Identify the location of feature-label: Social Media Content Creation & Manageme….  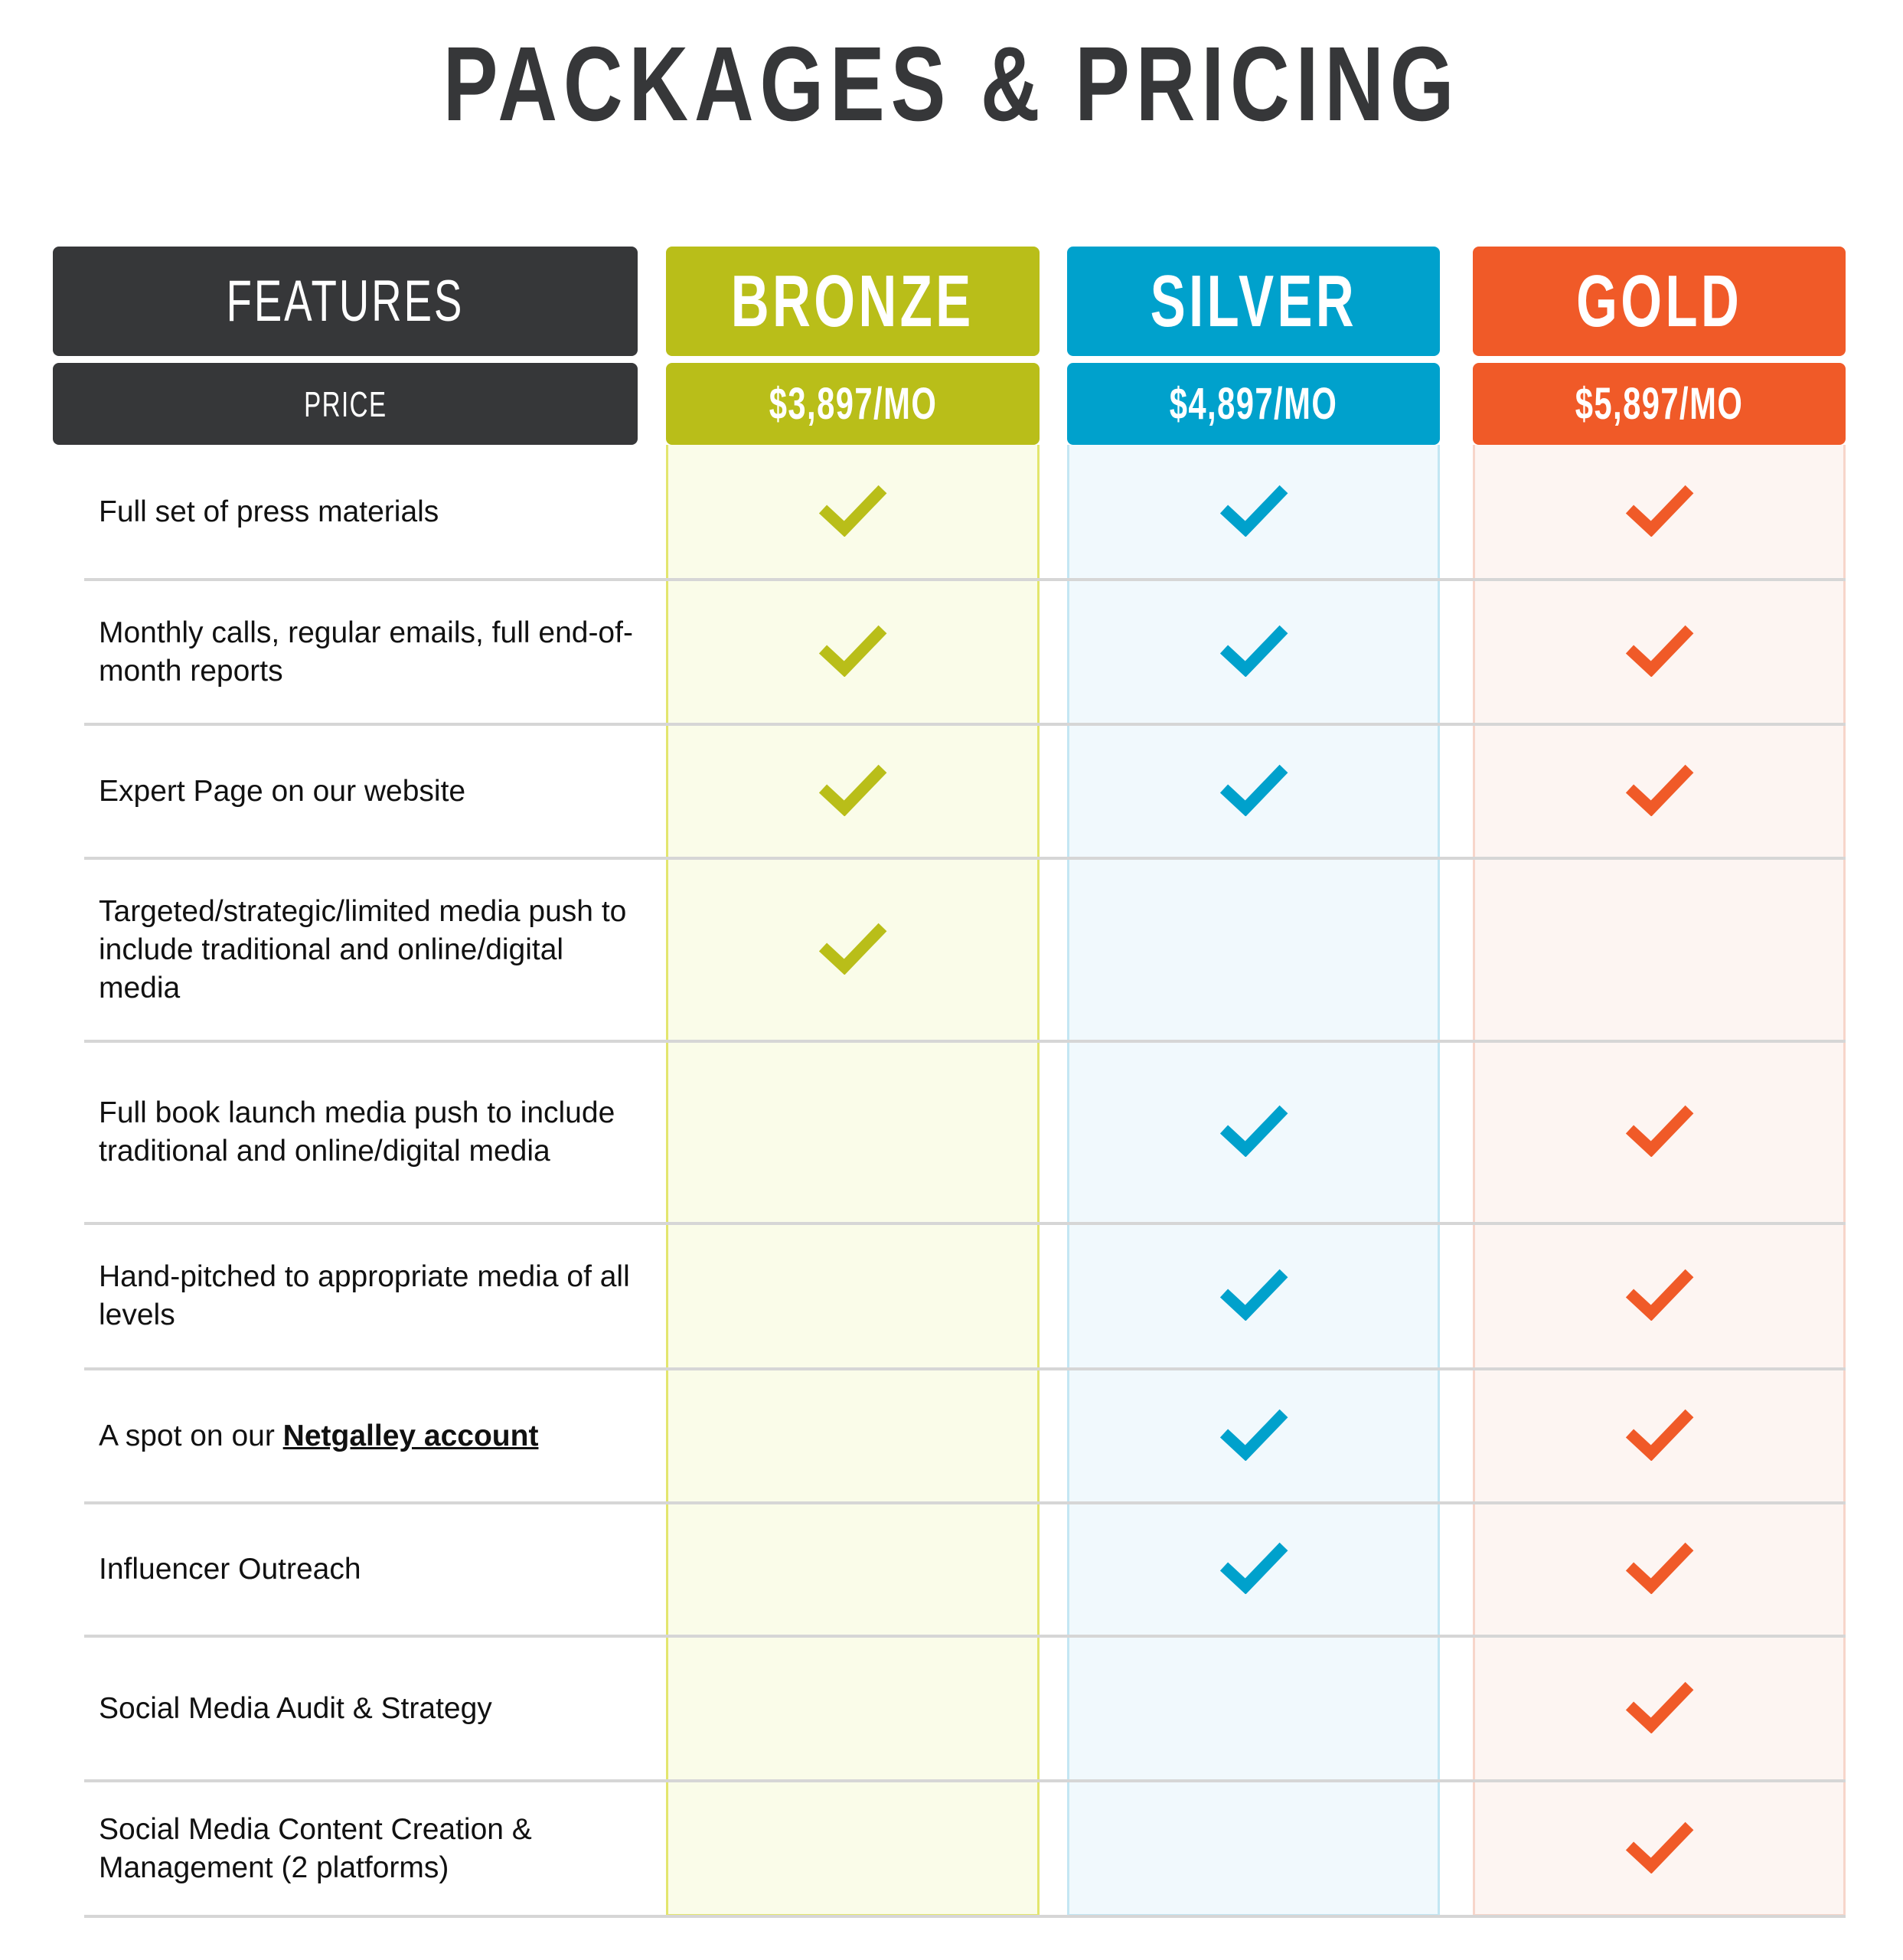
(319, 1848).